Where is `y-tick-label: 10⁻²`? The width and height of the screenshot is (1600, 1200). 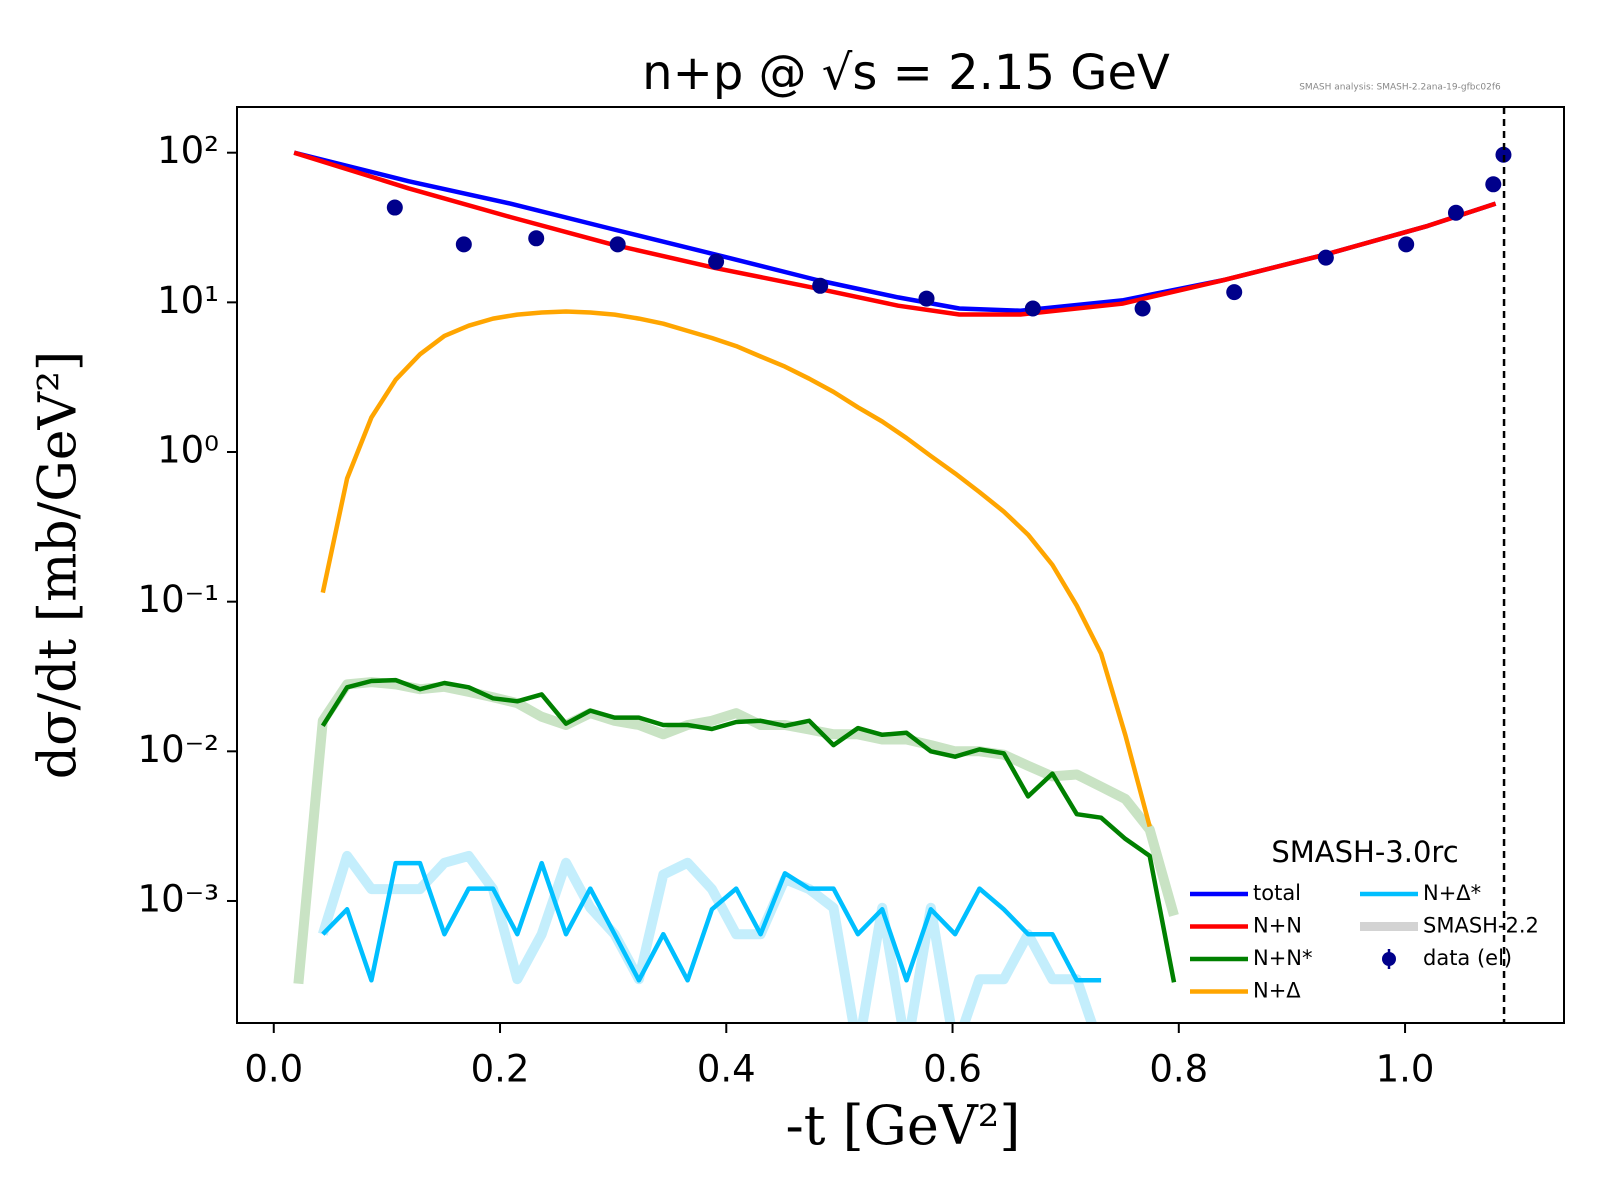
y-tick-label: 10⁻² is located at coordinates (178, 749).